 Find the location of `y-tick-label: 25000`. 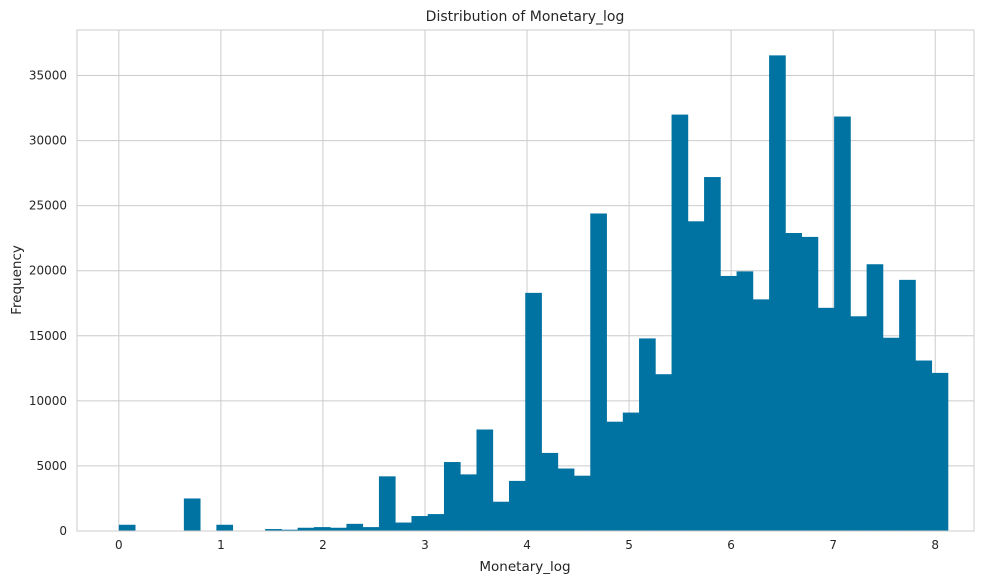

y-tick-label: 25000 is located at coordinates (48, 206).